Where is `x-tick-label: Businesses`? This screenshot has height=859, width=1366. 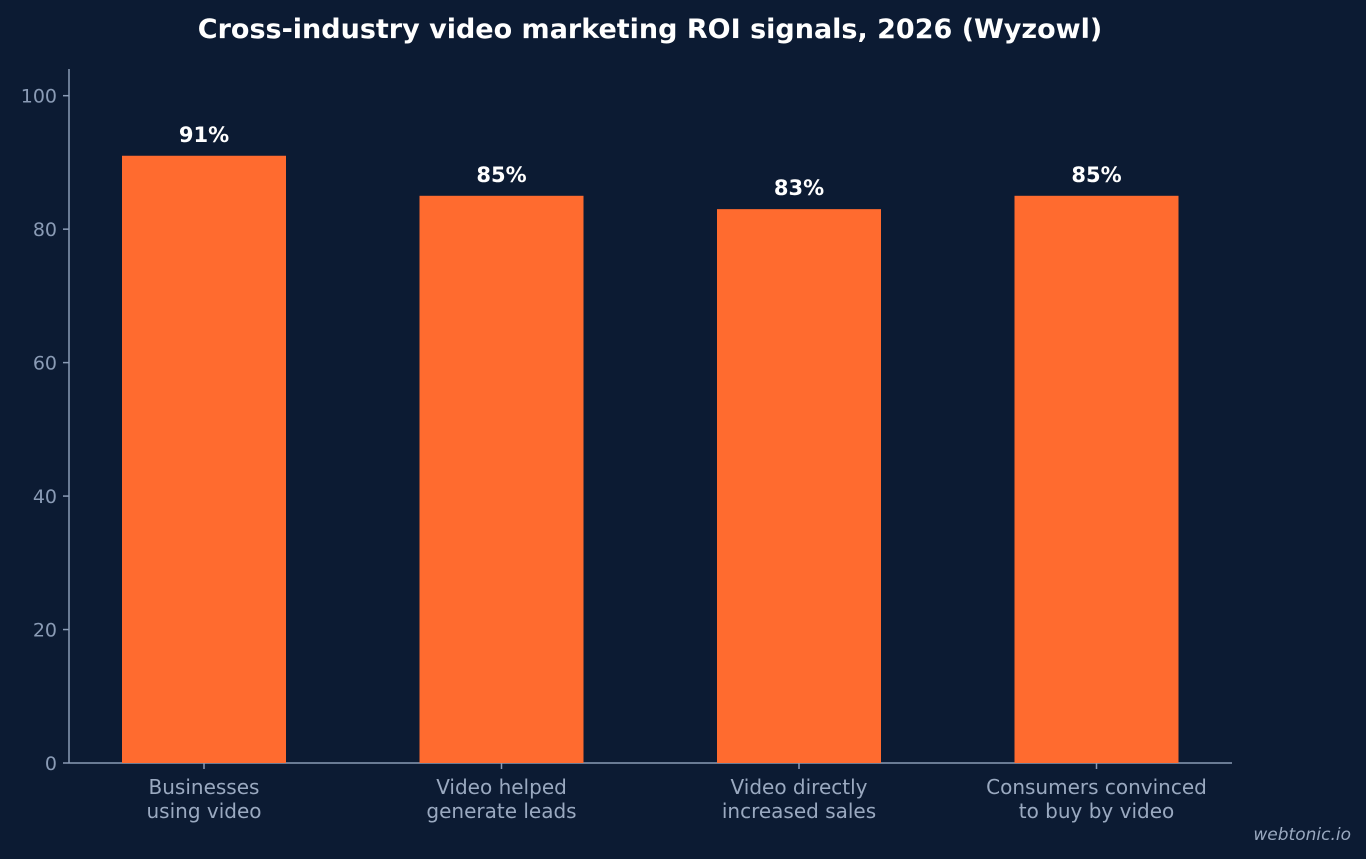
x-tick-label: Businesses is located at coordinates (204, 787).